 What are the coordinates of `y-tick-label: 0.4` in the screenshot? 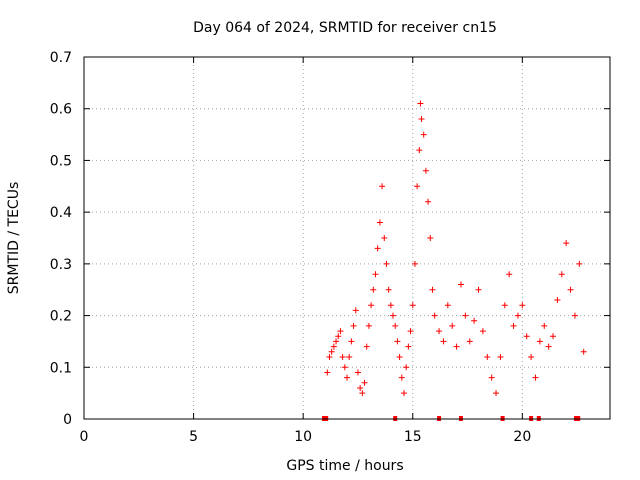 It's located at (61, 213).